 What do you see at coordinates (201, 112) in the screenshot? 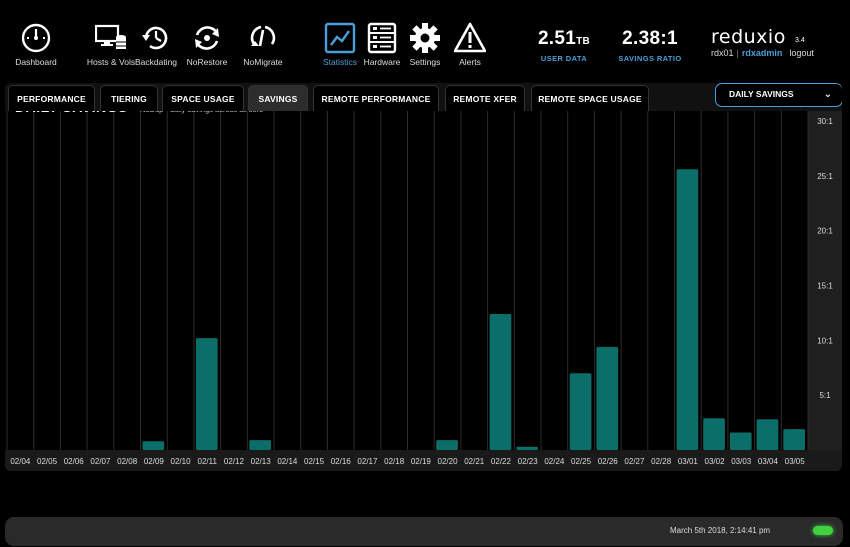
I see `chart-subtitle: NoDup - daily savings across all tiers` at bounding box center [201, 112].